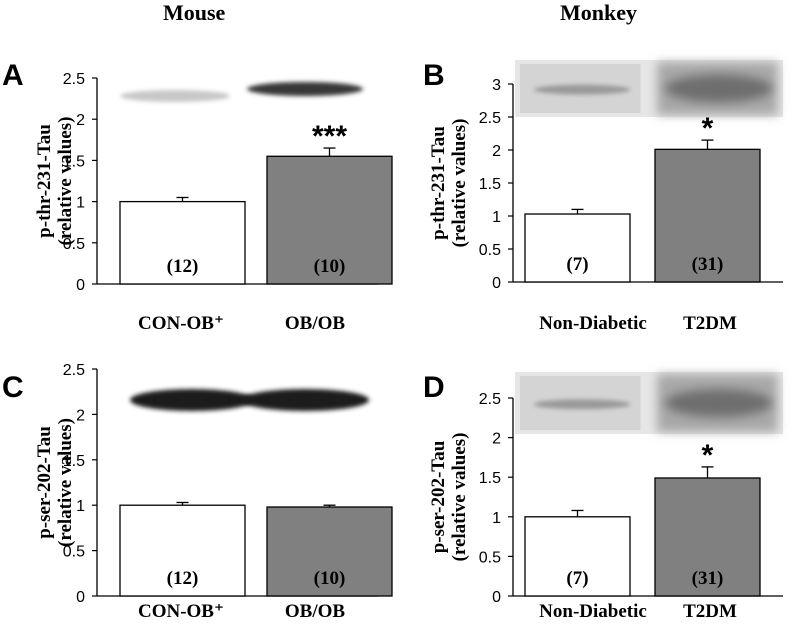 This screenshot has width=803, height=633. I want to click on y-tick-label: 3, so click(496, 85).